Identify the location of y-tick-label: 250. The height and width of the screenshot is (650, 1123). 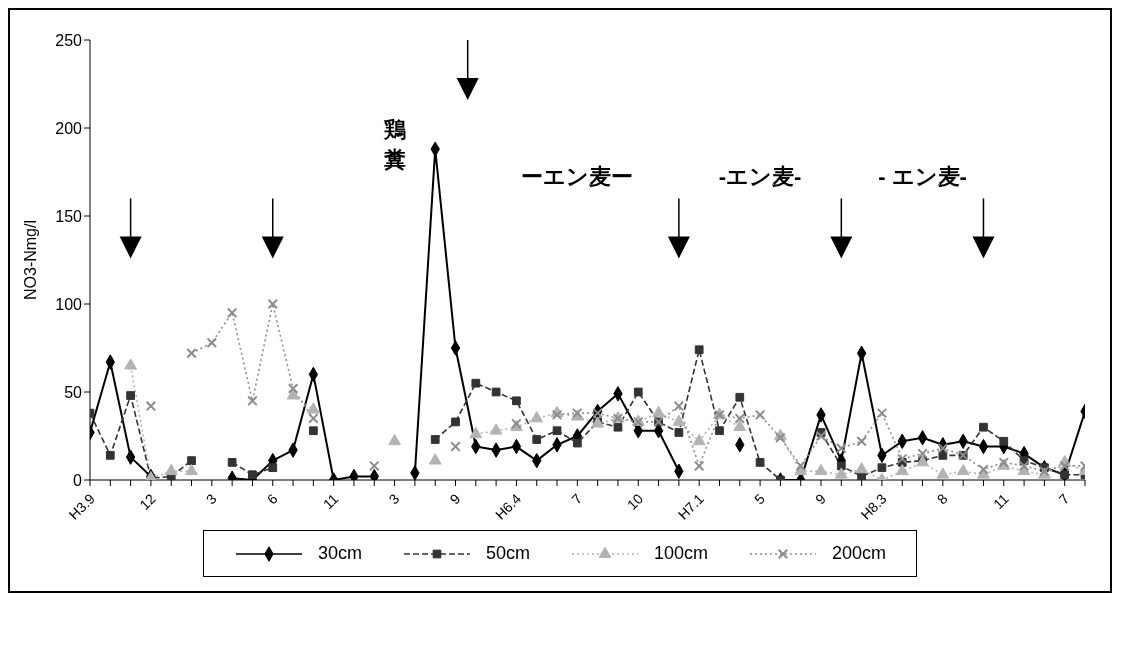
(69, 40).